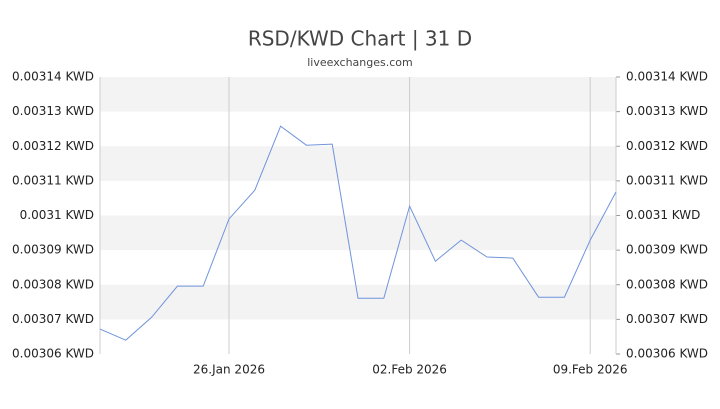  What do you see at coordinates (360, 39) in the screenshot?
I see `chart-title: RSD/KWD Chart | 31 D` at bounding box center [360, 39].